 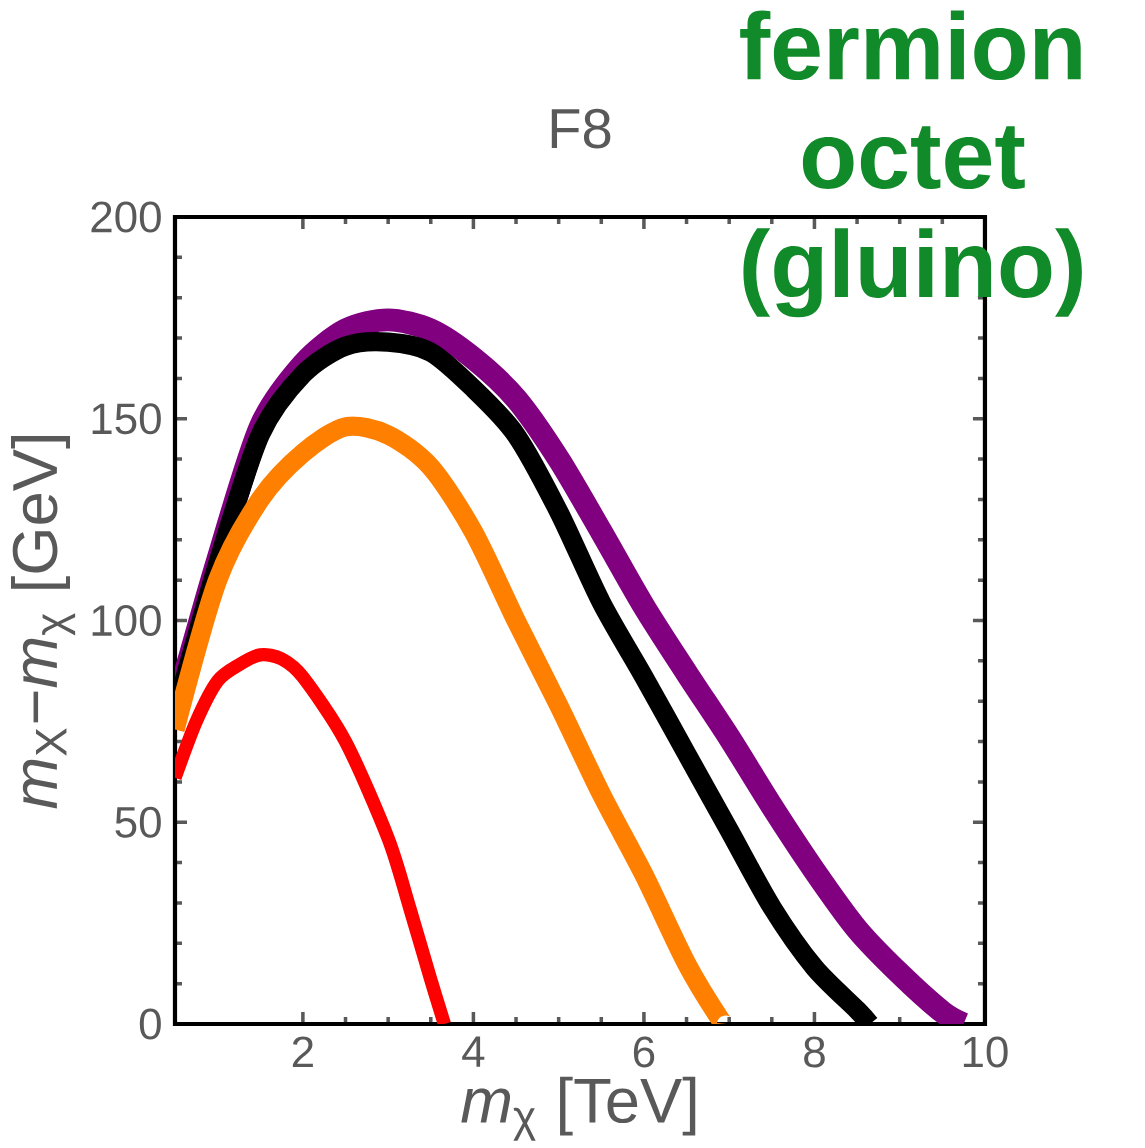 I want to click on y-tick-label: 50, so click(x=138, y=822).